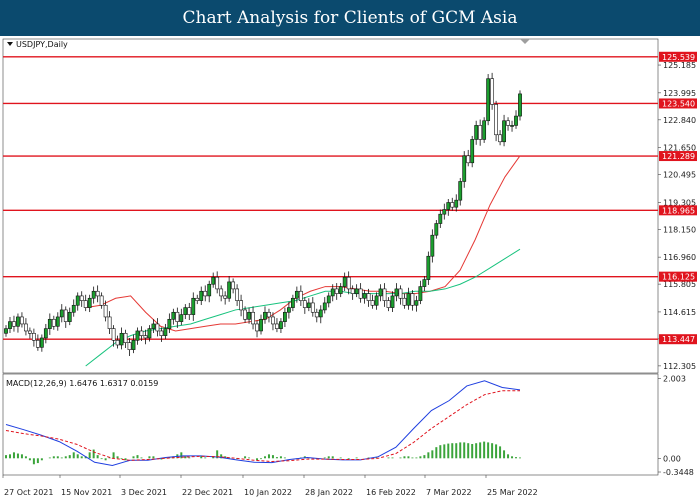 This screenshot has height=500, width=700. Describe the element at coordinates (207, 492) in the screenshot. I see `date-tick-label: 22 Dec 2021` at that location.